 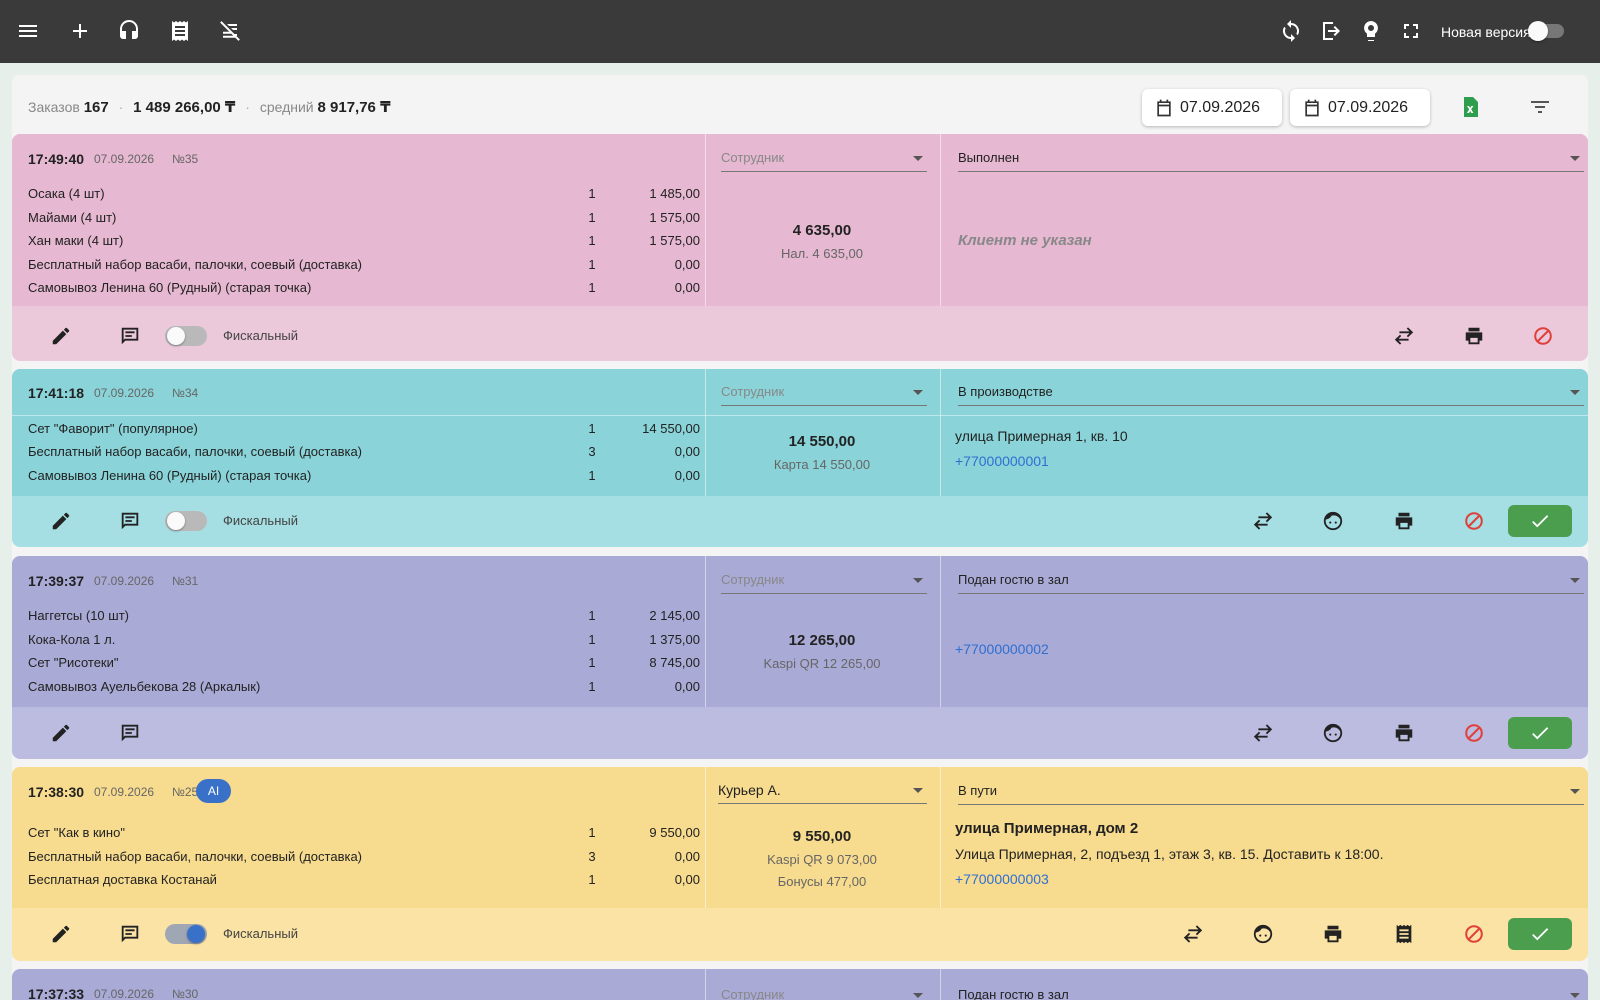 What do you see at coordinates (1368, 107) in the screenshot?
I see `date-to-value: 07.09.2026` at bounding box center [1368, 107].